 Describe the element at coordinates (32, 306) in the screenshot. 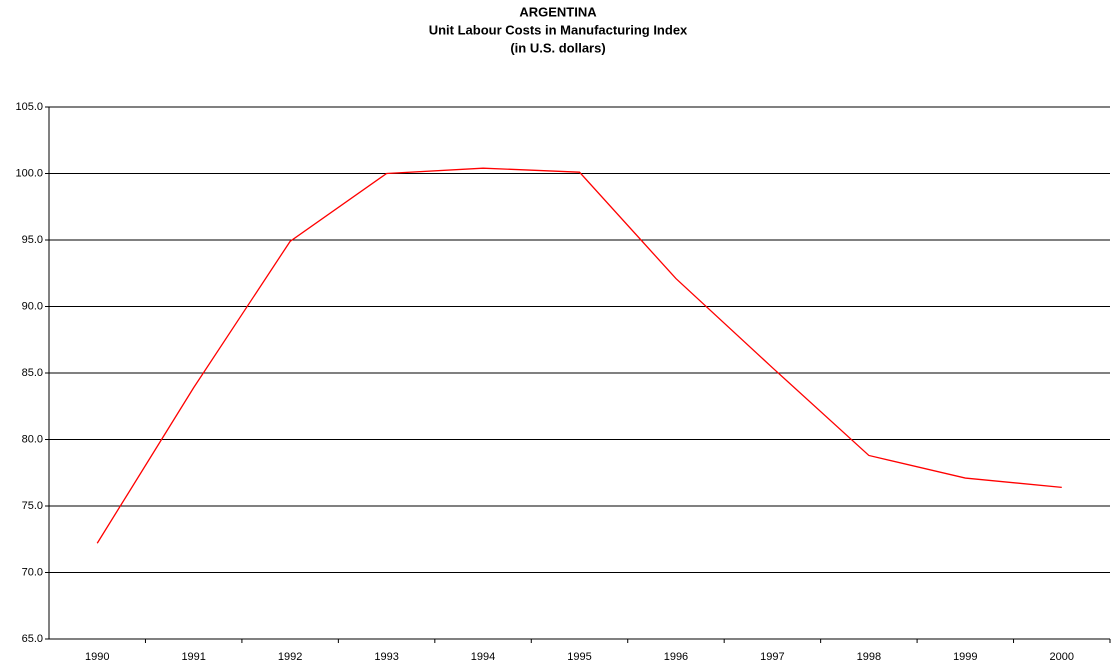

I see `y-tick-label: 90.0` at that location.